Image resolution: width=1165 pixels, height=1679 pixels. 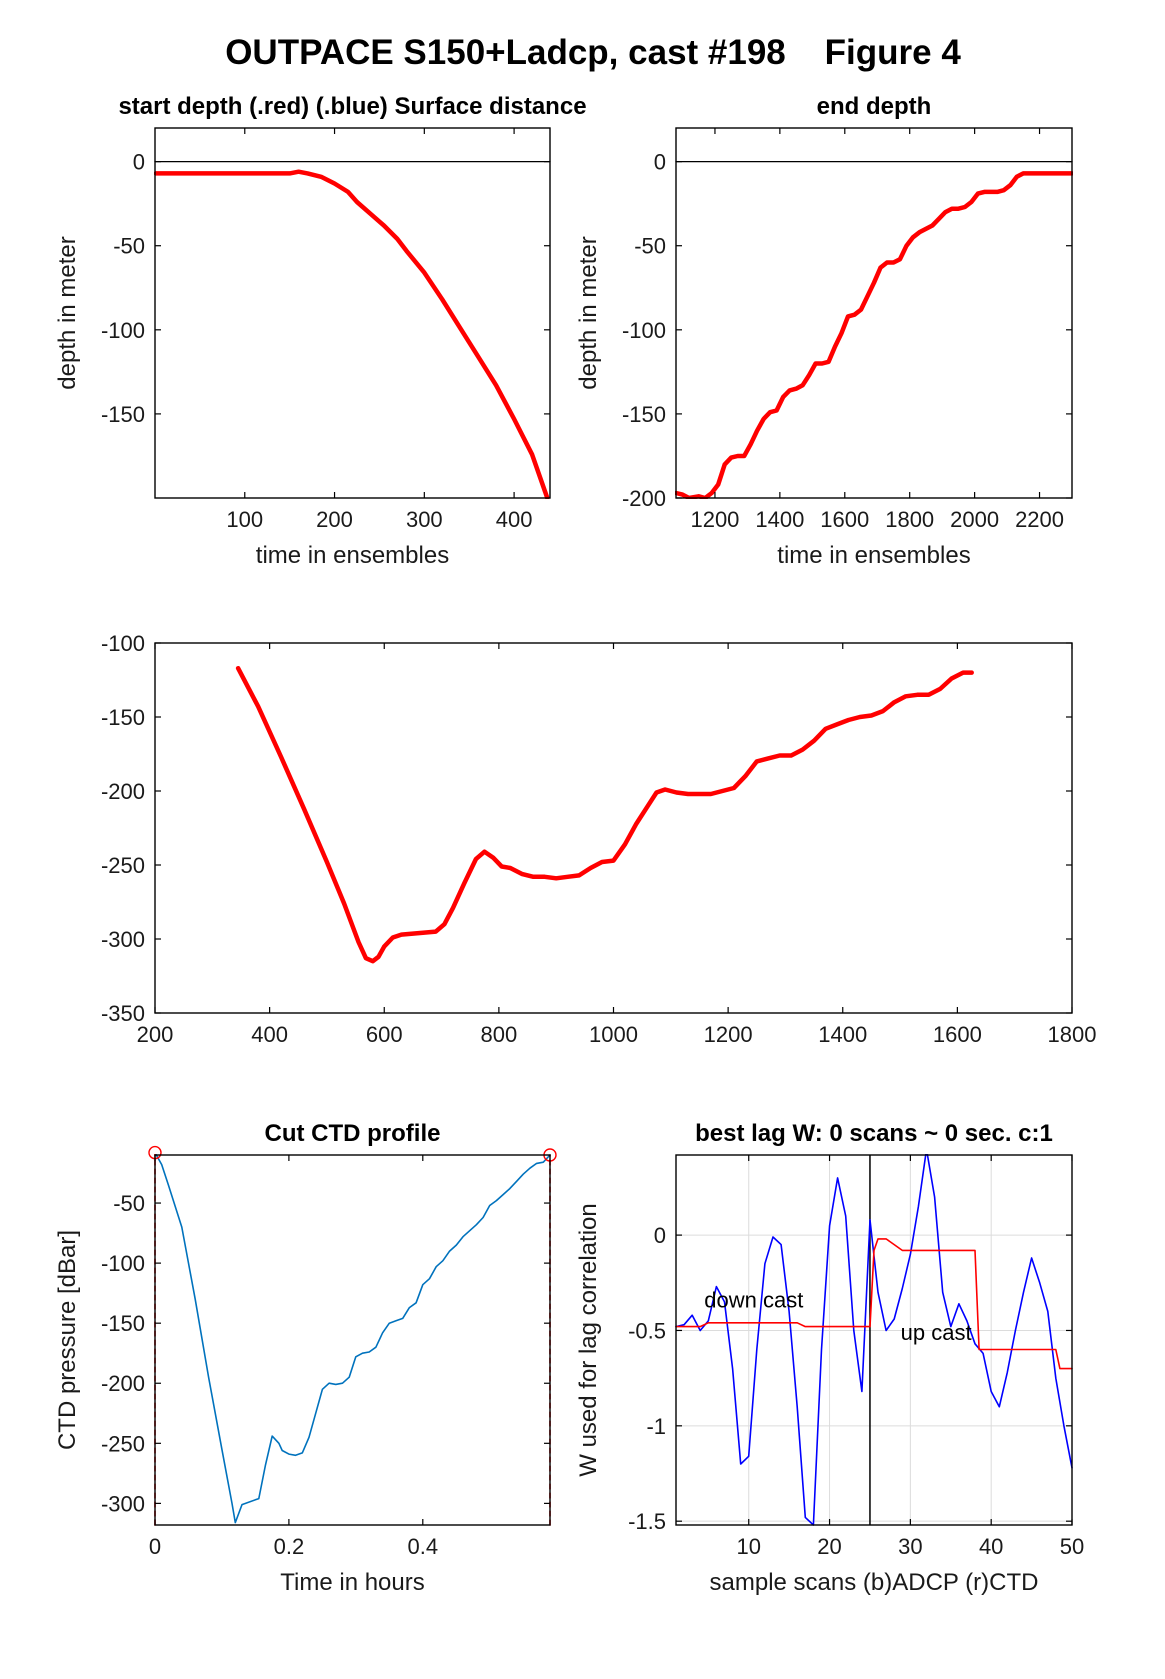 I want to click on x-tick-label: 600, so click(x=384, y=1034).